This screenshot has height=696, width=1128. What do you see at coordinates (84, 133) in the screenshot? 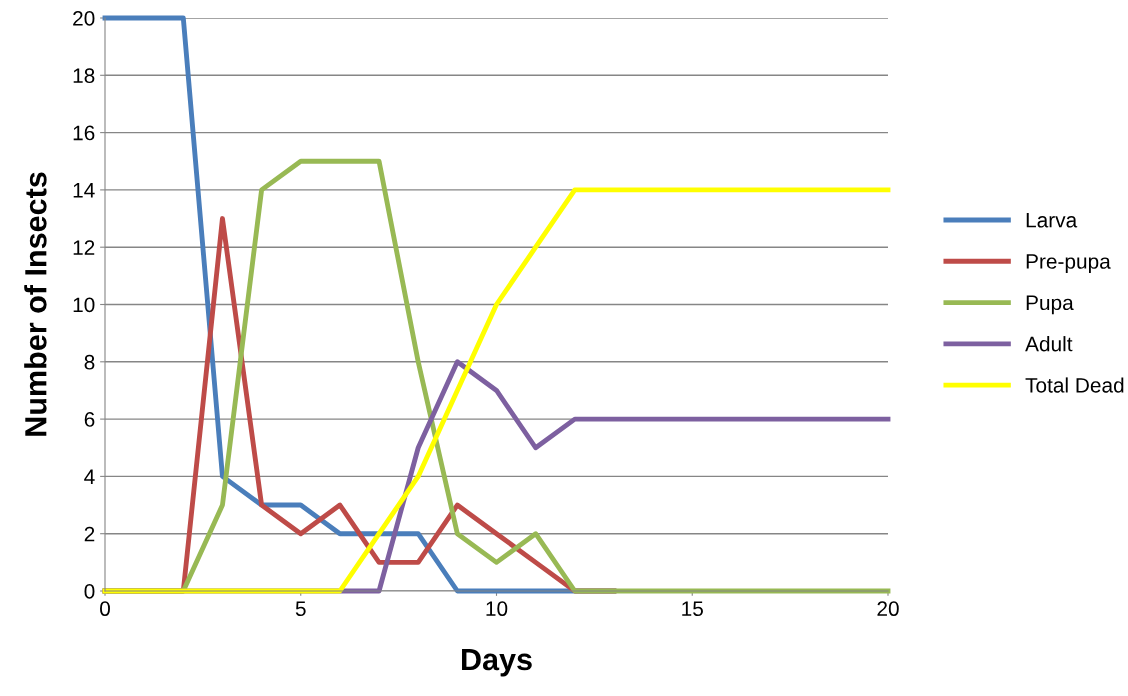
I see `y-tick-label: 16` at bounding box center [84, 133].